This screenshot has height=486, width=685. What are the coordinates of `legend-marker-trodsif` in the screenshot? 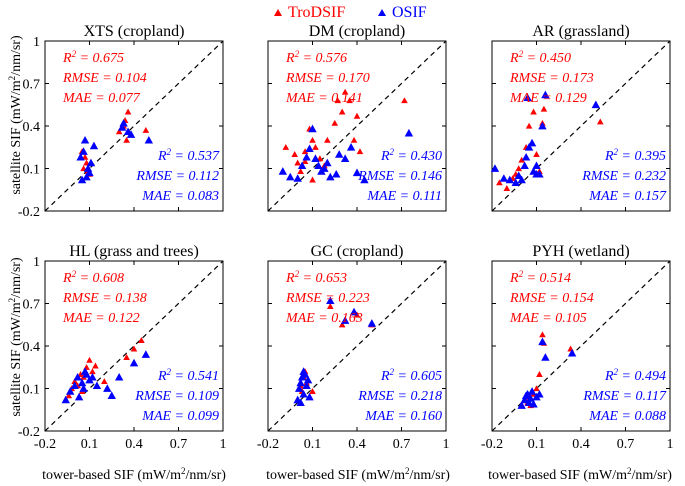 It's located at (278, 12).